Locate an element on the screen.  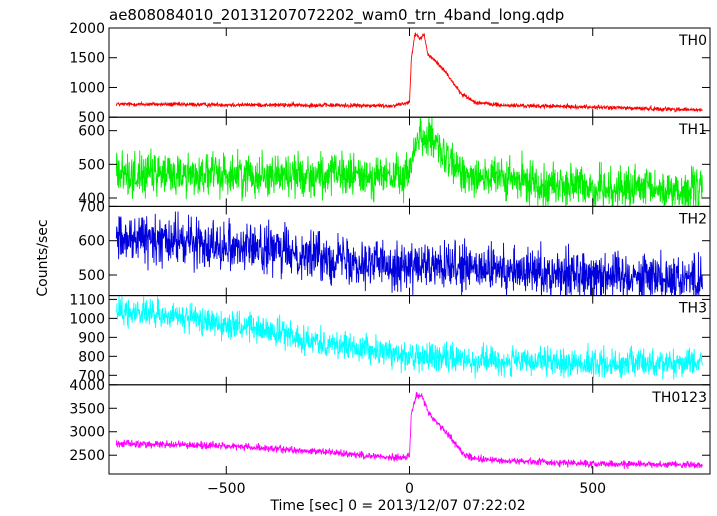
panel-label-th3: TH3 is located at coordinates (692, 309).